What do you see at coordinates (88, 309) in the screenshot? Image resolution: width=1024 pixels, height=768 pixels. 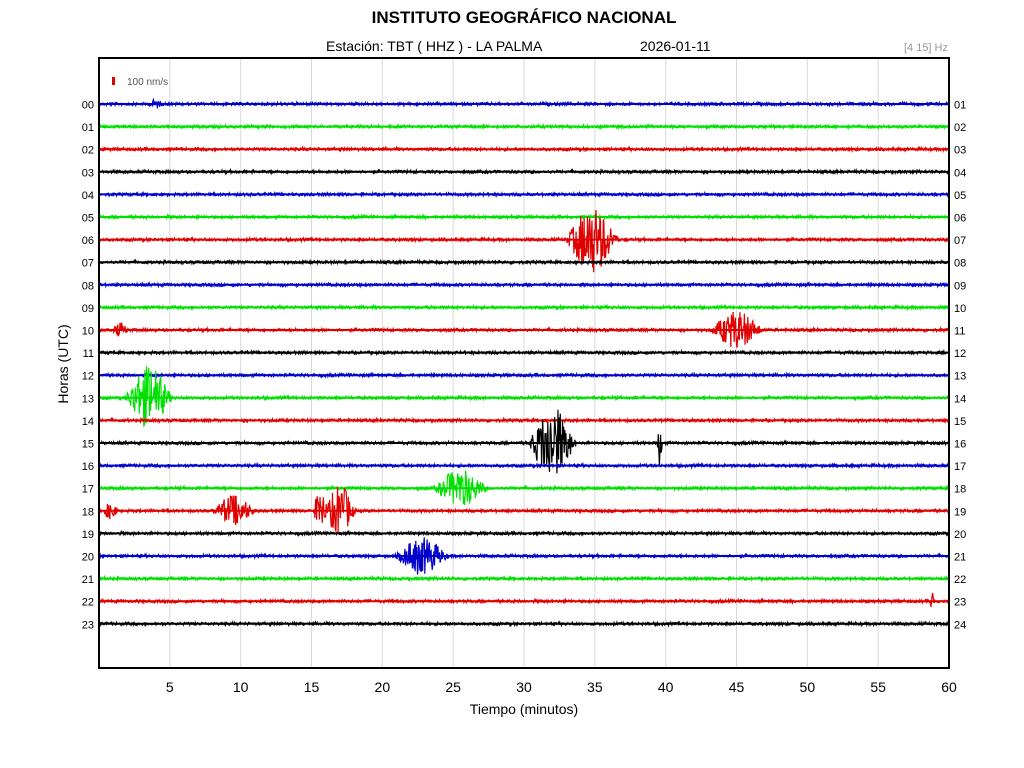 I see `hour-label-left: 09` at bounding box center [88, 309].